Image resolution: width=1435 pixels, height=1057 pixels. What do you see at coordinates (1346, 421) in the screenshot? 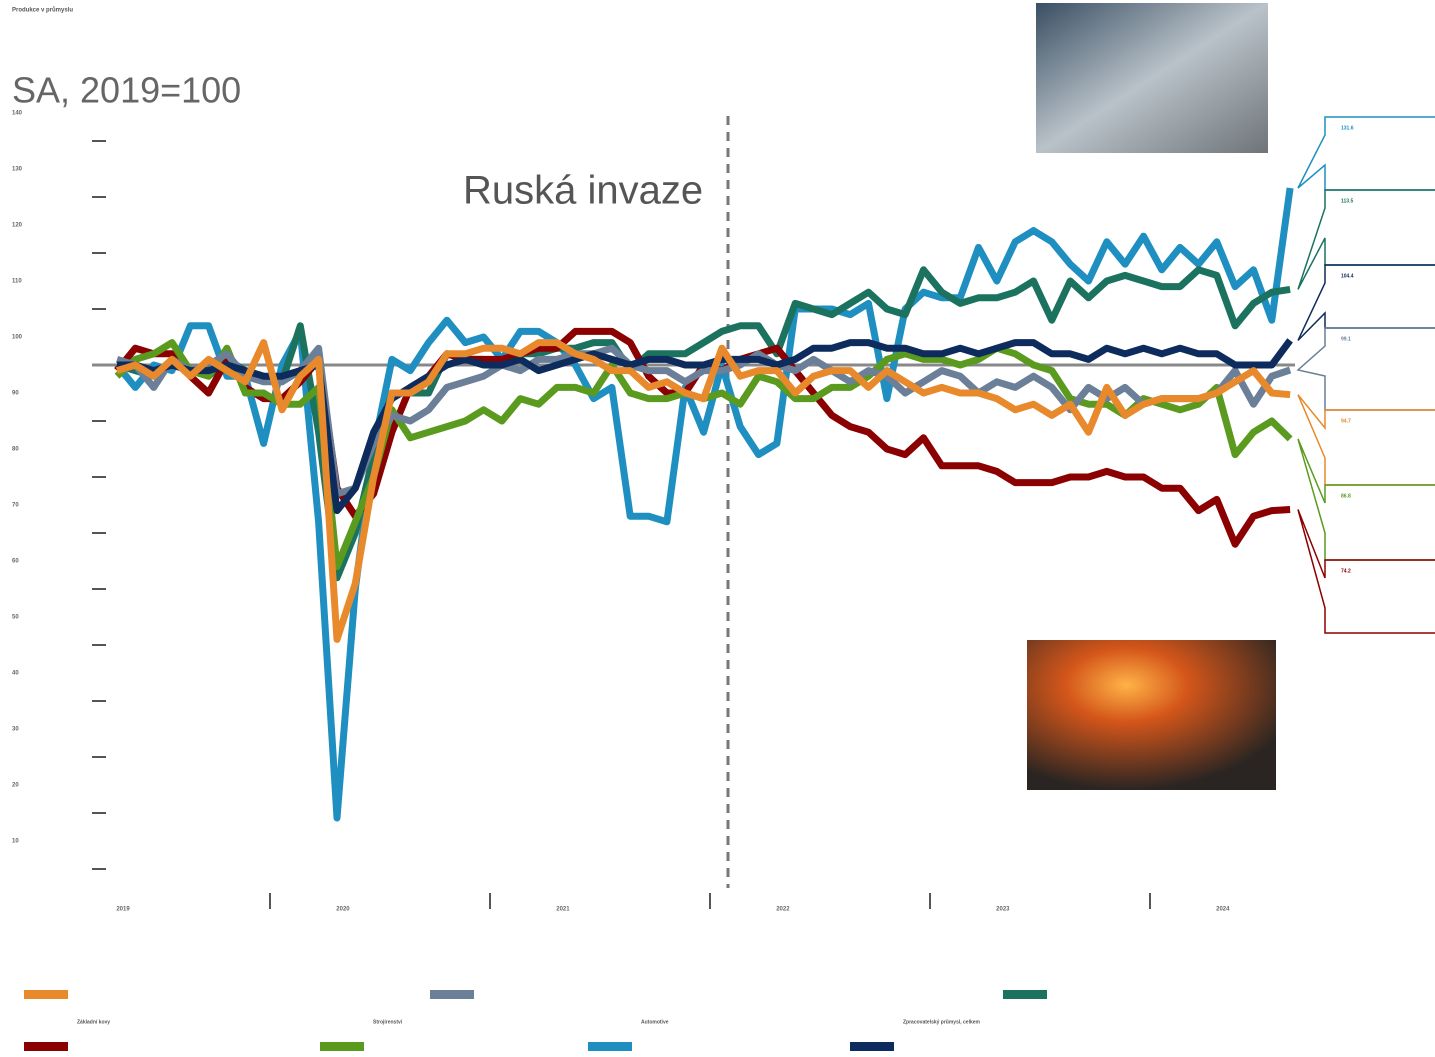
I see `end-value-label: 94.7` at bounding box center [1346, 421].